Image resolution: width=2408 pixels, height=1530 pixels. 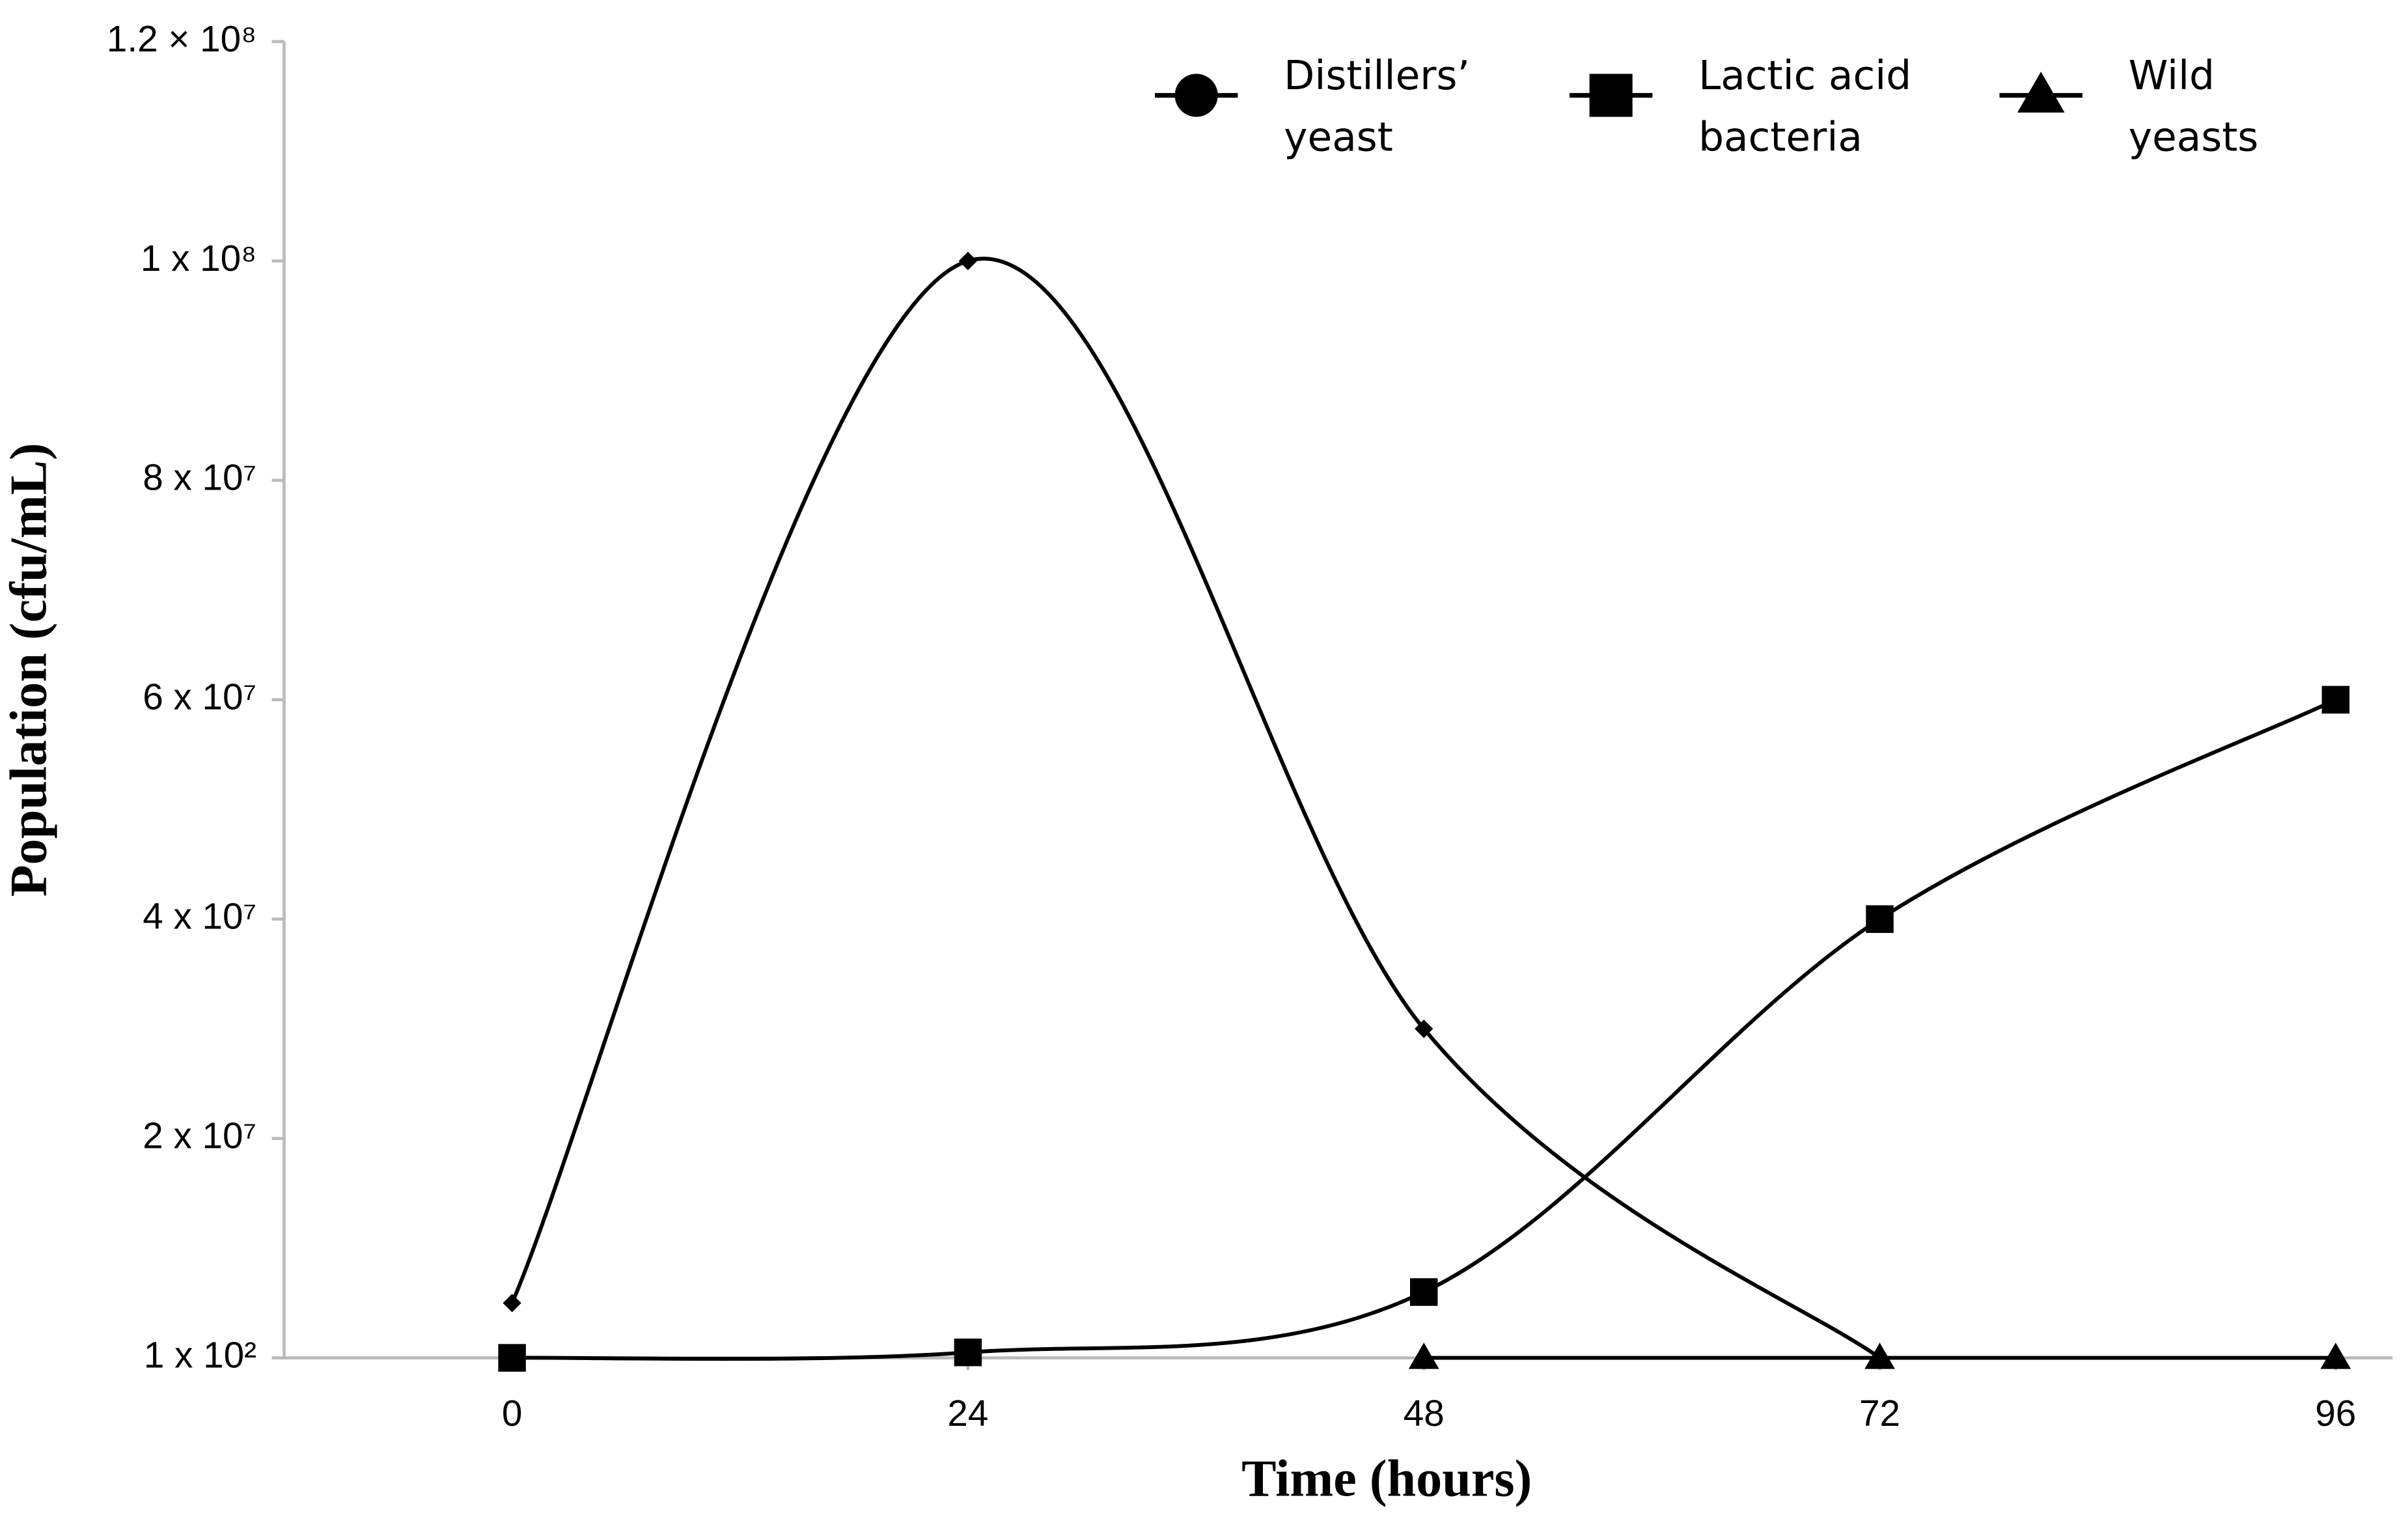 I want to click on legend-item: Lactic acid bacteria, so click(x=1741, y=107).